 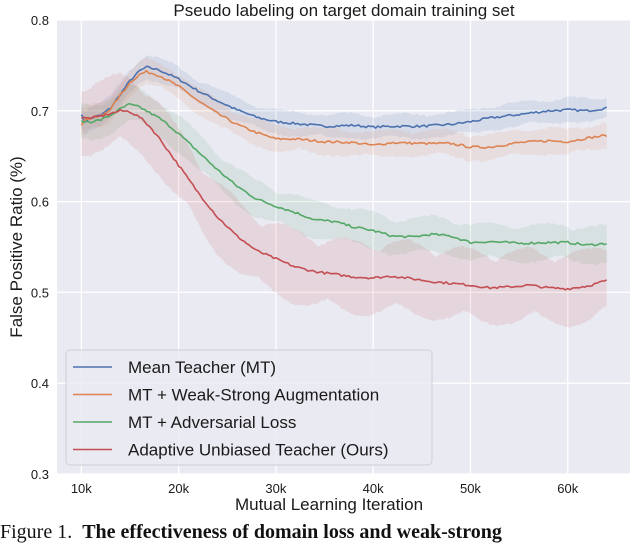 What do you see at coordinates (275, 488) in the screenshot?
I see `x-tick-label: 30k` at bounding box center [275, 488].